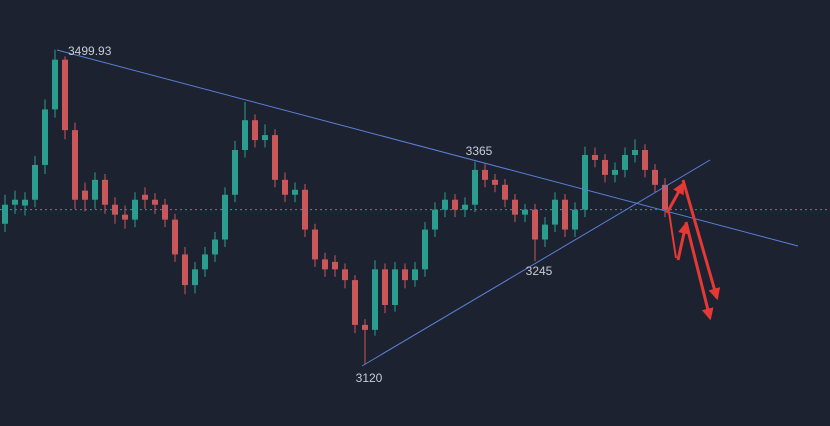 This screenshot has width=830, height=426. Describe the element at coordinates (539, 271) in the screenshot. I see `trough-label: 3245` at that location.